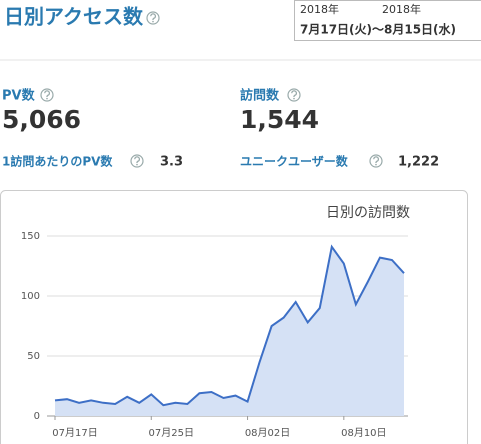 The height and width of the screenshot is (444, 481). I want to click on stat-label: ユニークユーザー数, so click(294, 161).